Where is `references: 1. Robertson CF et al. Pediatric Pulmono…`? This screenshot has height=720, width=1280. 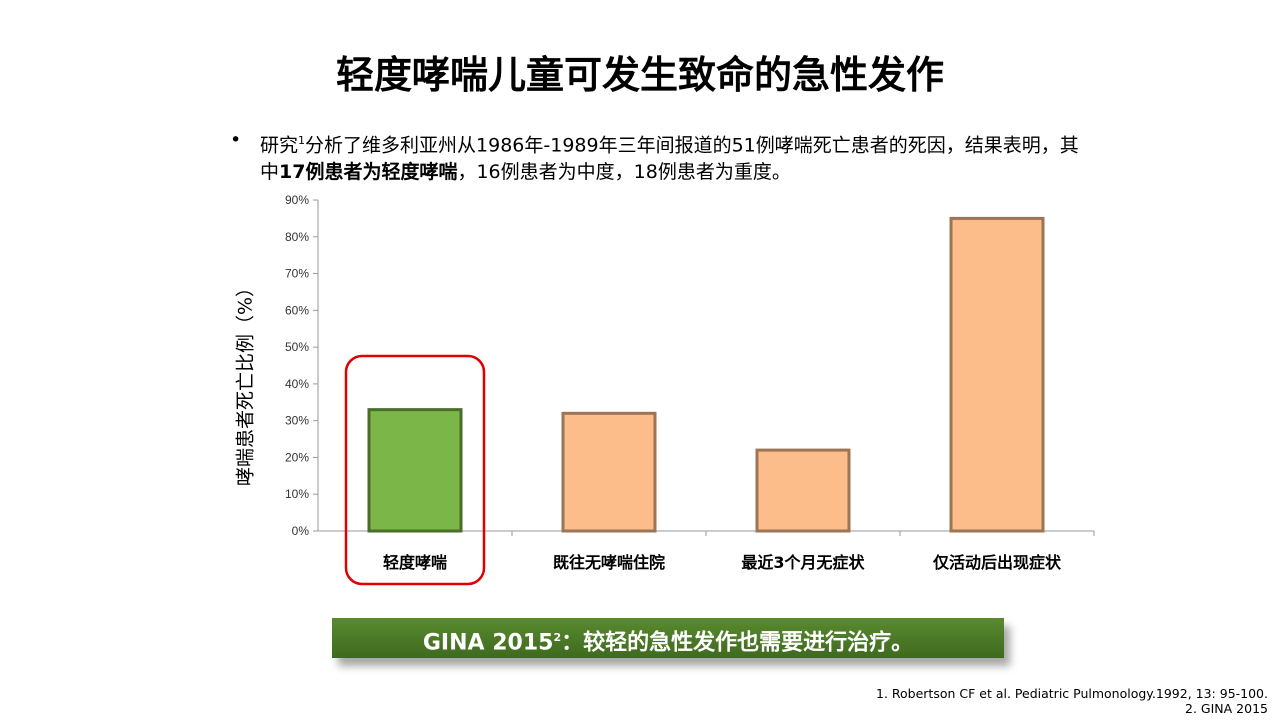
references: 1. Robertson CF et al. Pediatric Pulmono… is located at coordinates (1072, 701).